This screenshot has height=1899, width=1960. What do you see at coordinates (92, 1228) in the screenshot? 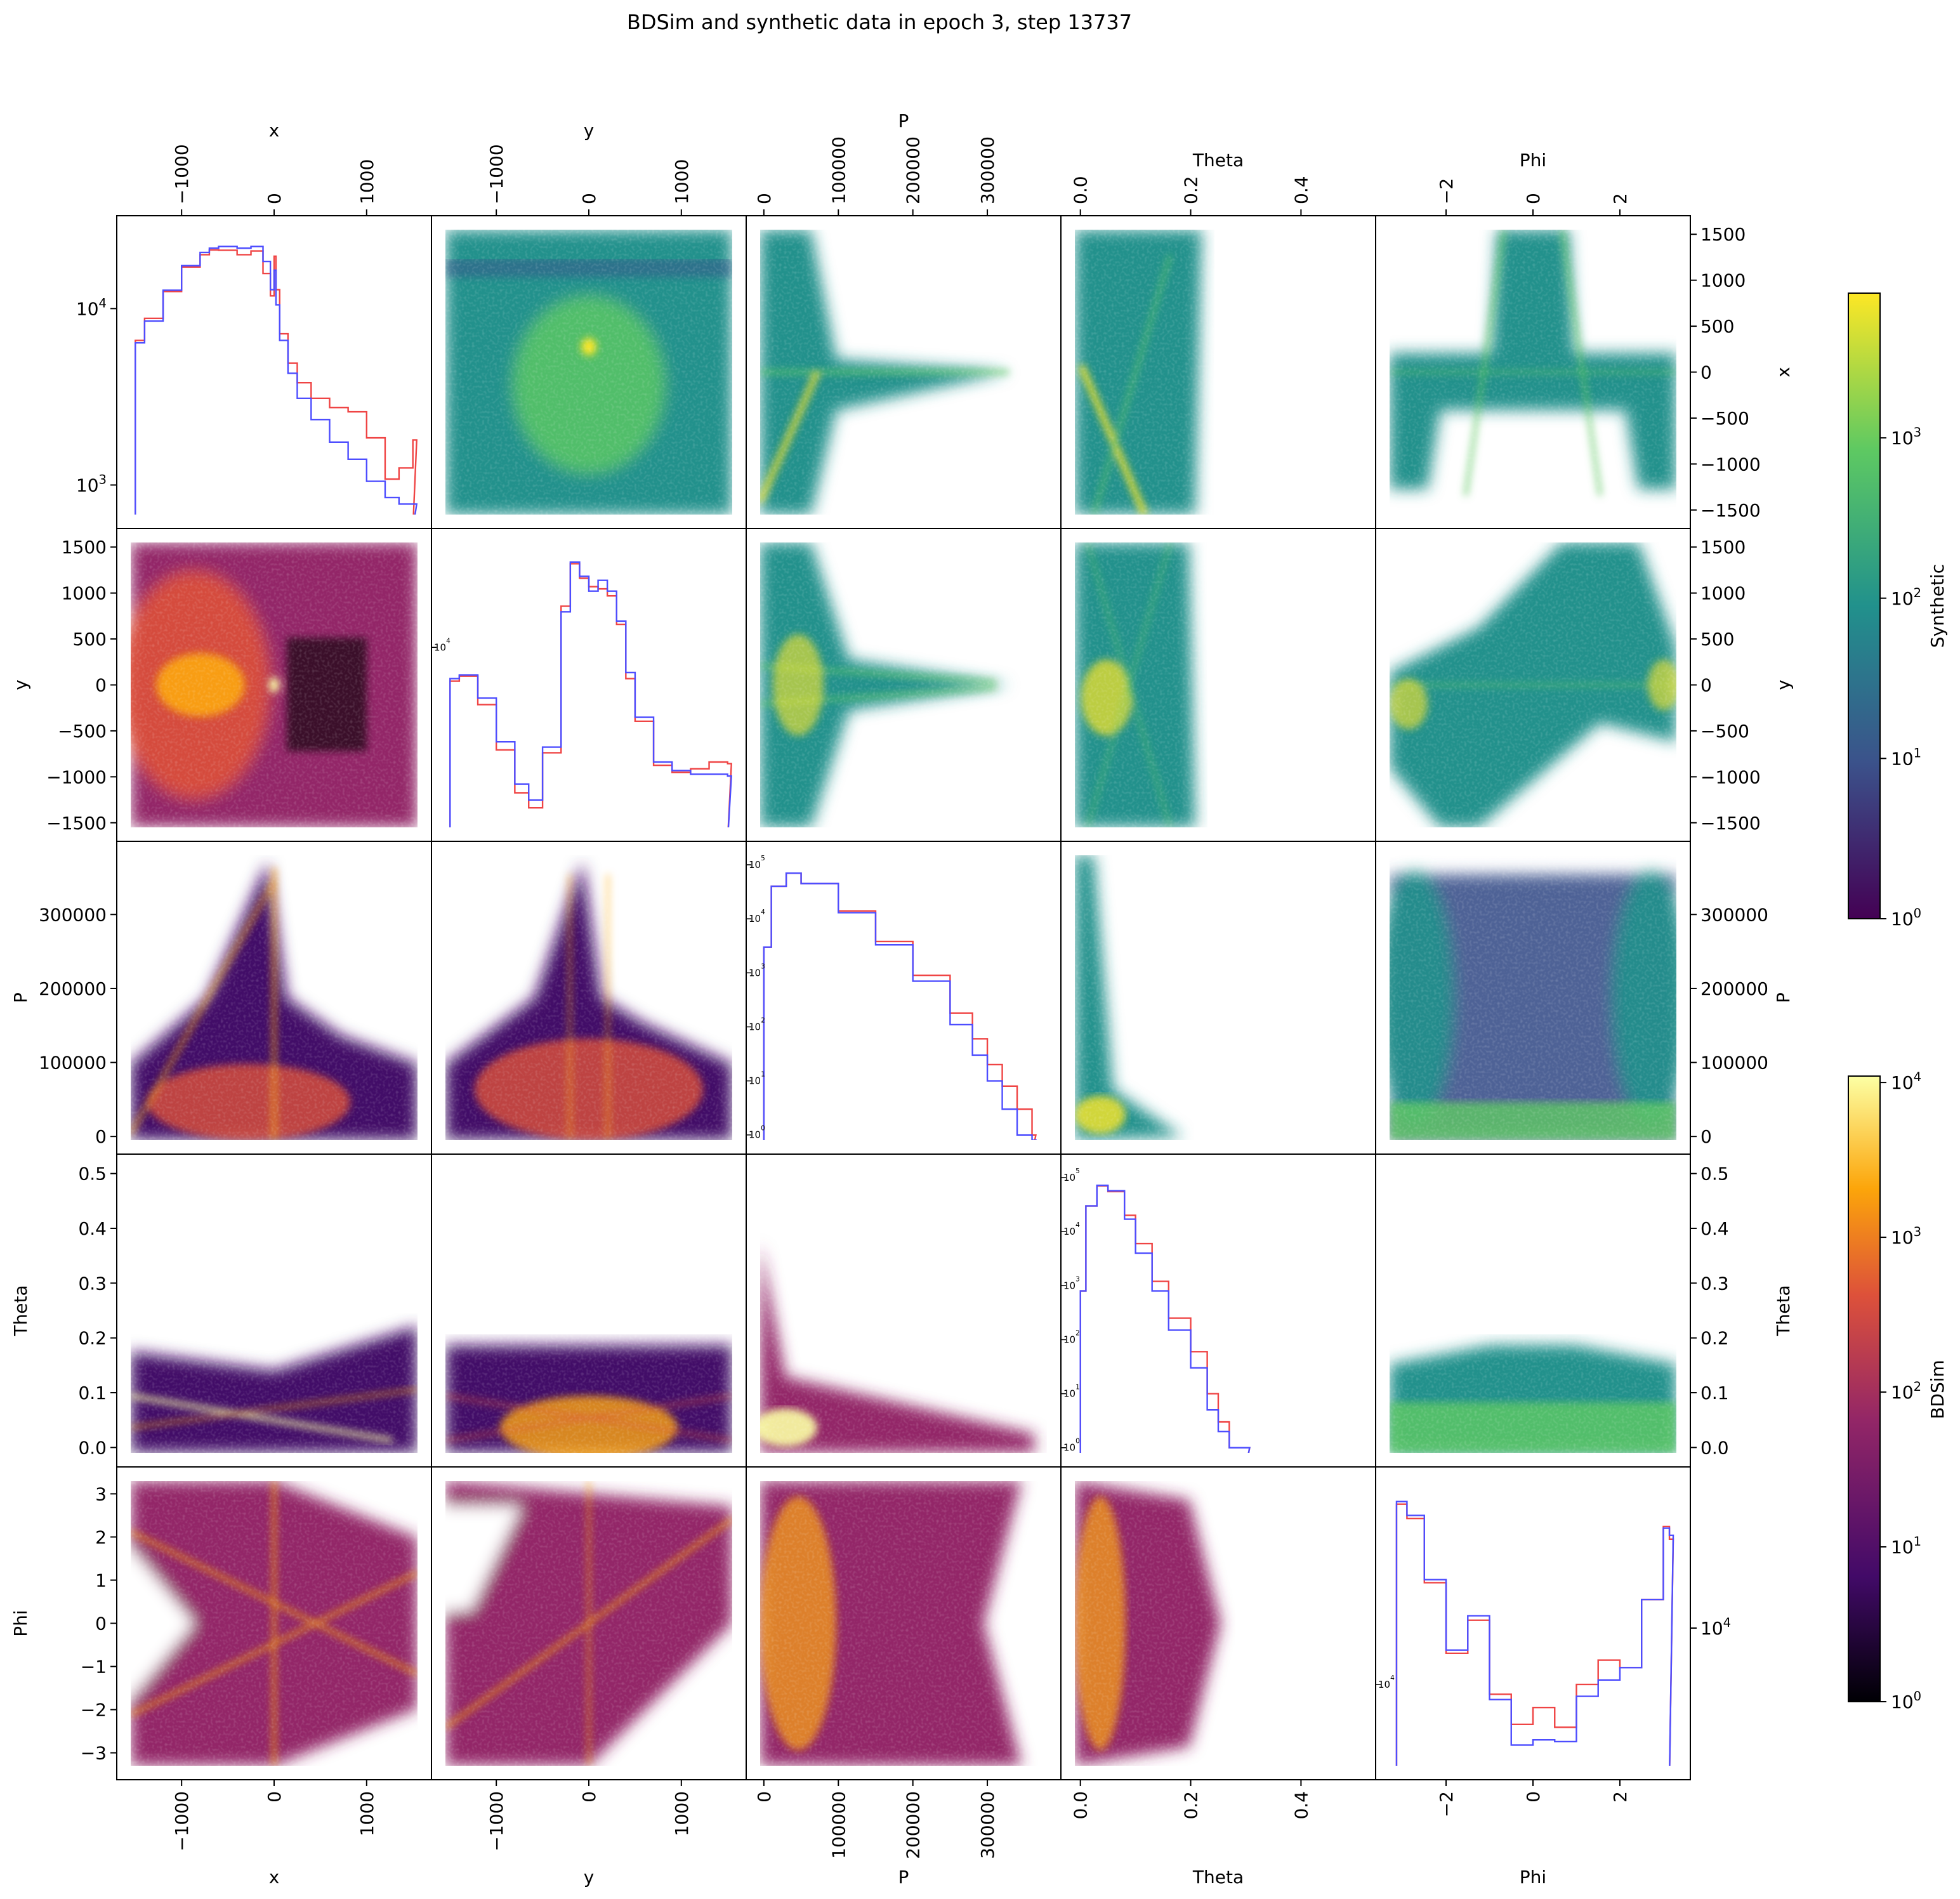
I see `y-tick-label-left: 0.4` at bounding box center [92, 1228].